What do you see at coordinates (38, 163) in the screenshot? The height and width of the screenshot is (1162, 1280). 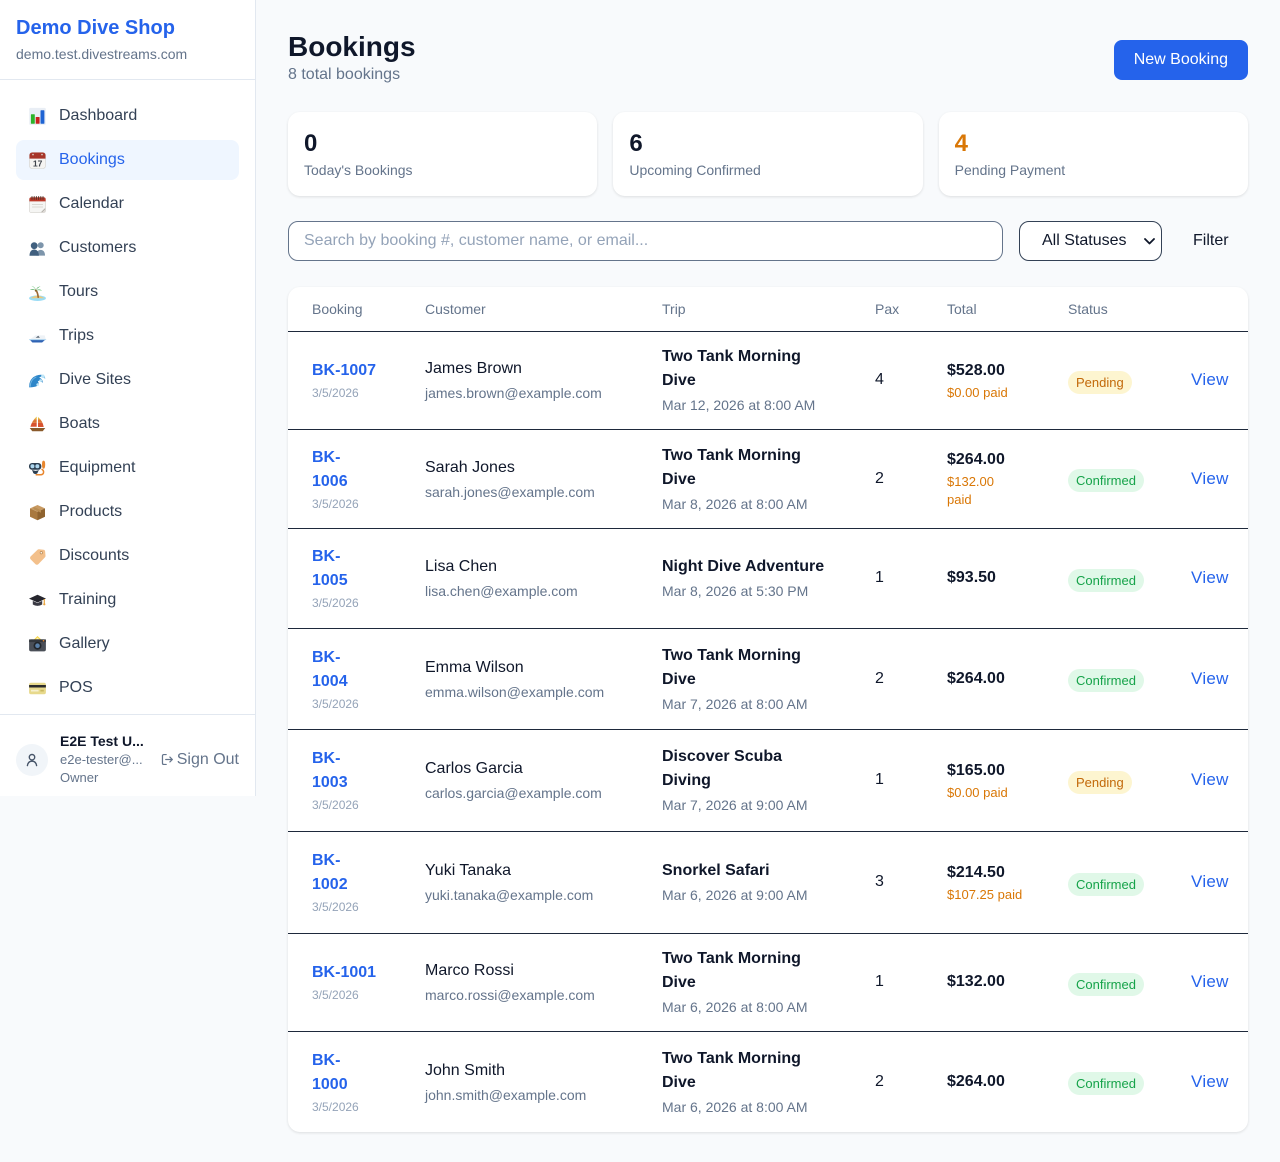 I see `svg-text: 17` at bounding box center [38, 163].